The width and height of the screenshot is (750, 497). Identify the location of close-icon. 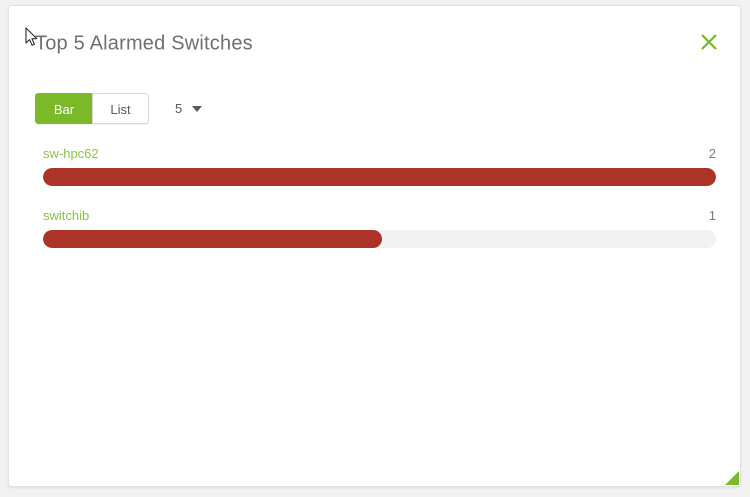
(709, 42).